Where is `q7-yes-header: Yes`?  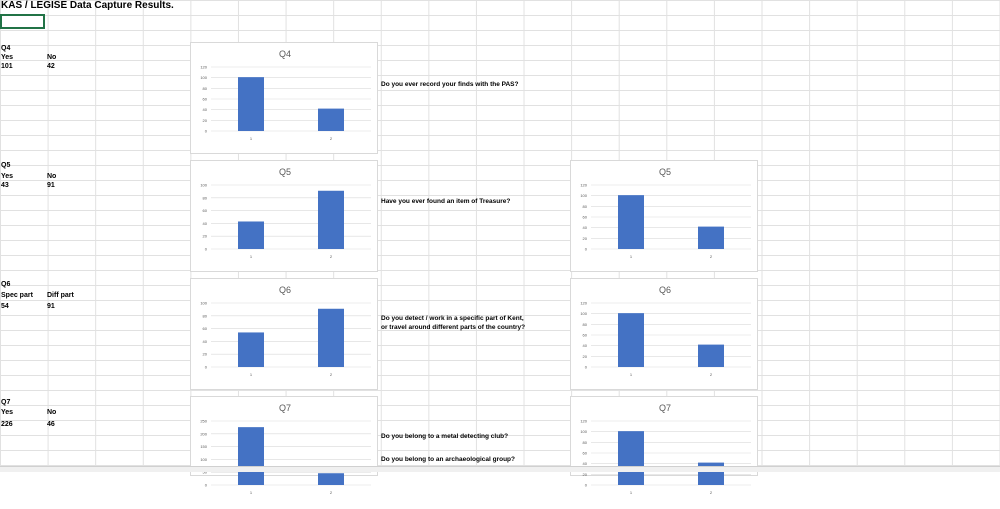
q7-yes-header: Yes is located at coordinates (7, 412).